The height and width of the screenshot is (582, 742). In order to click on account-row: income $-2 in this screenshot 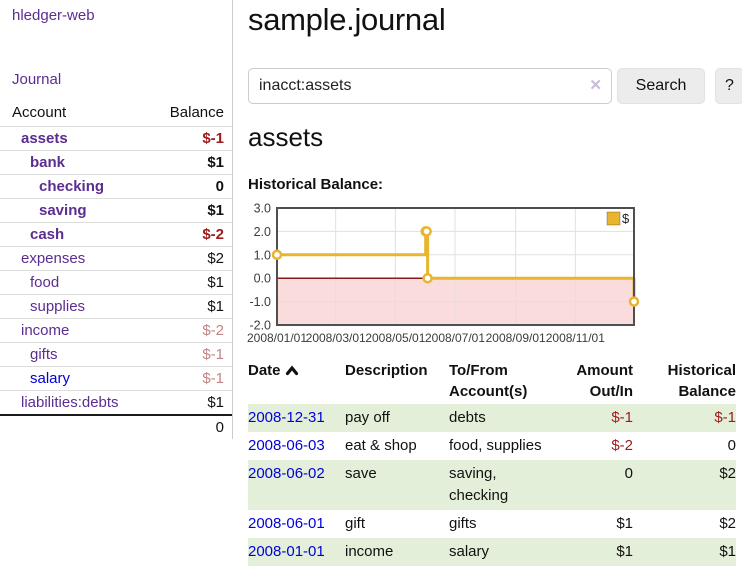, I will do `click(116, 330)`.